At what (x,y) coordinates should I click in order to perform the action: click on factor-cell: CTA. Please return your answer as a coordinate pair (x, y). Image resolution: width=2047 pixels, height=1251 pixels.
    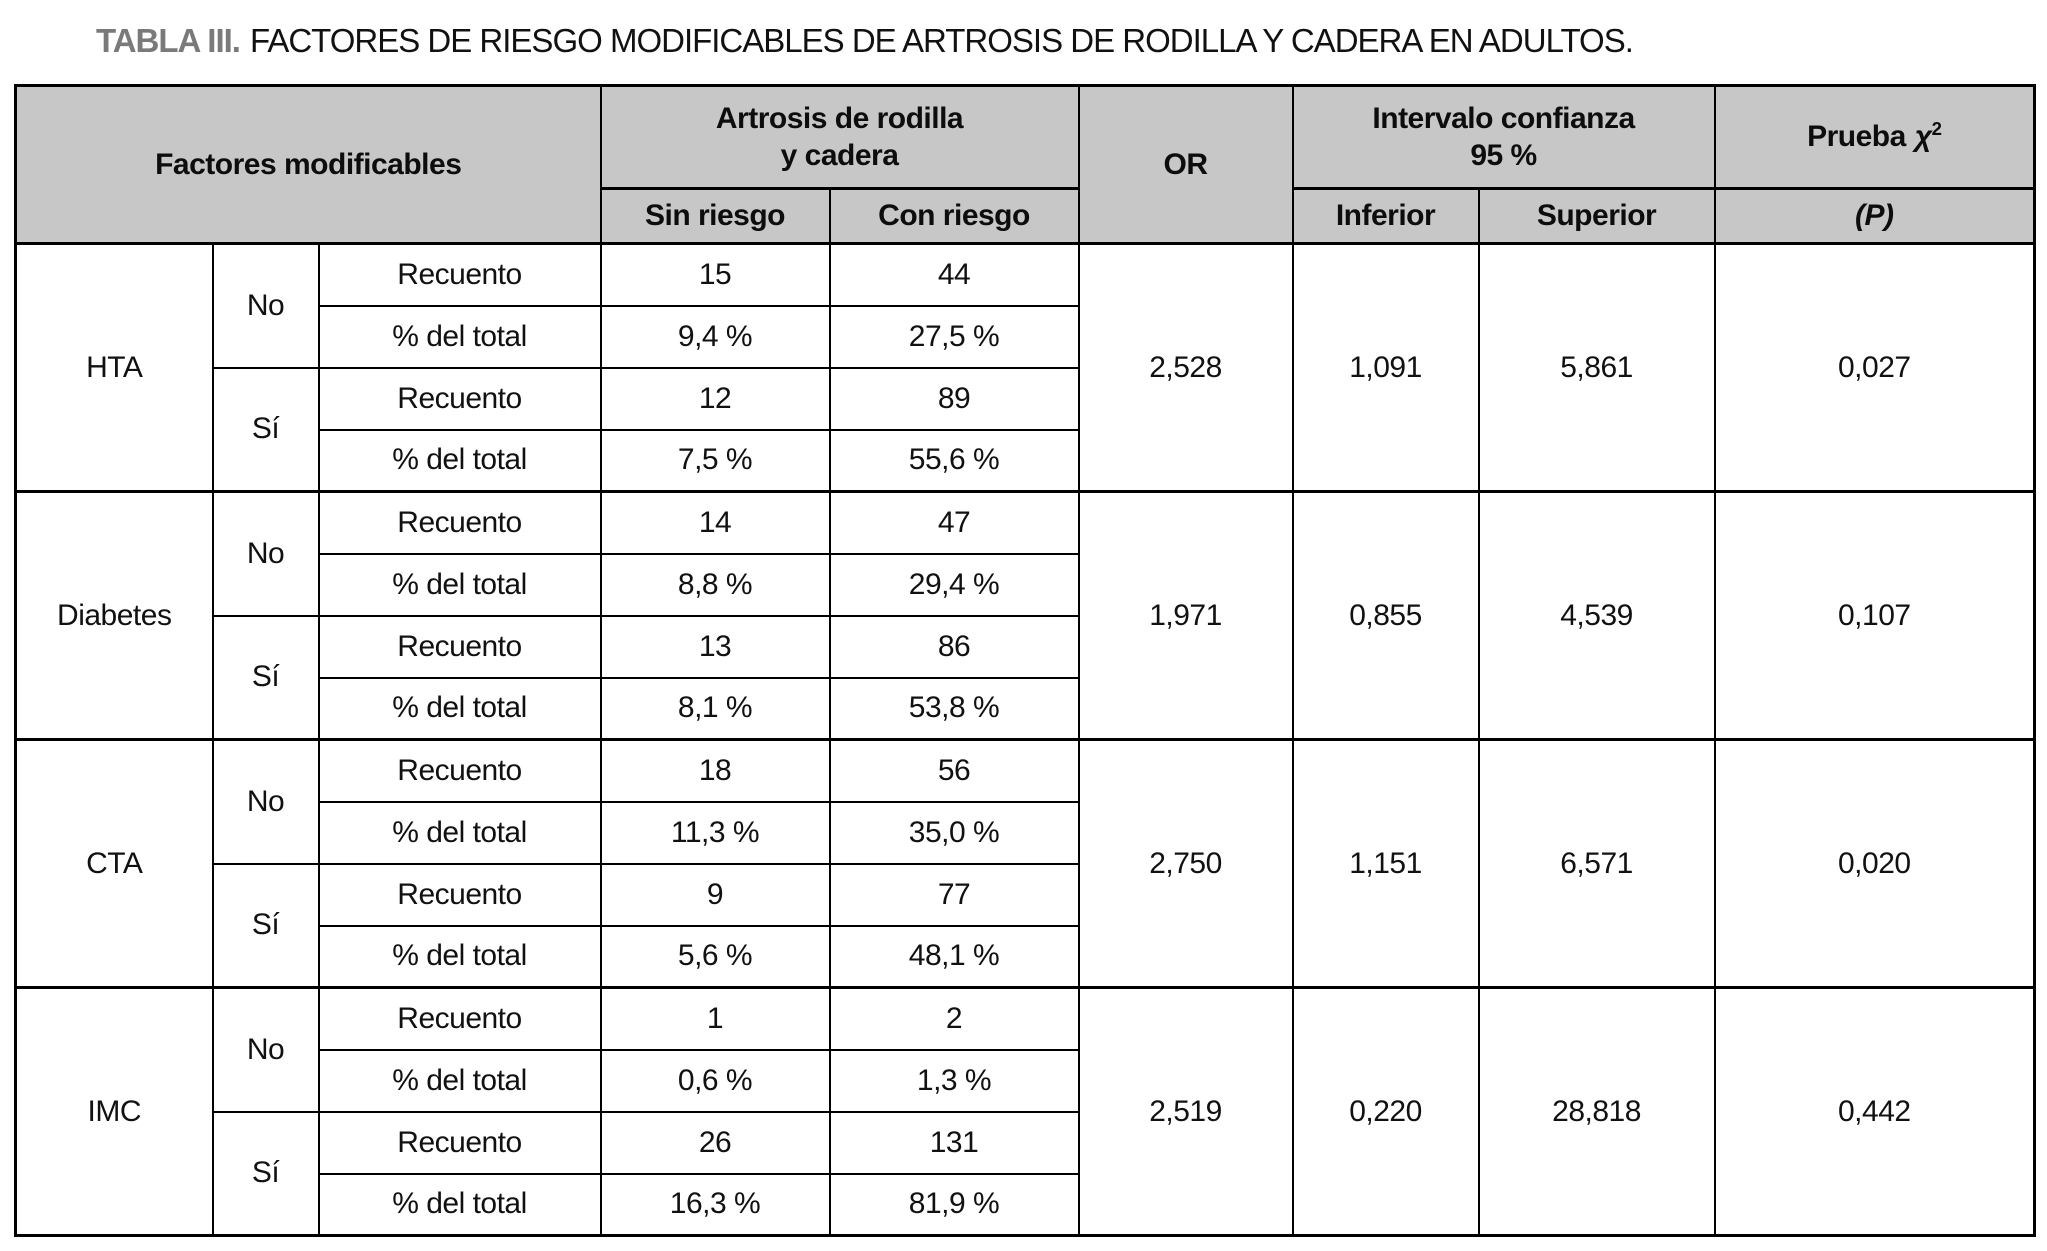
    Looking at the image, I should click on (114, 863).